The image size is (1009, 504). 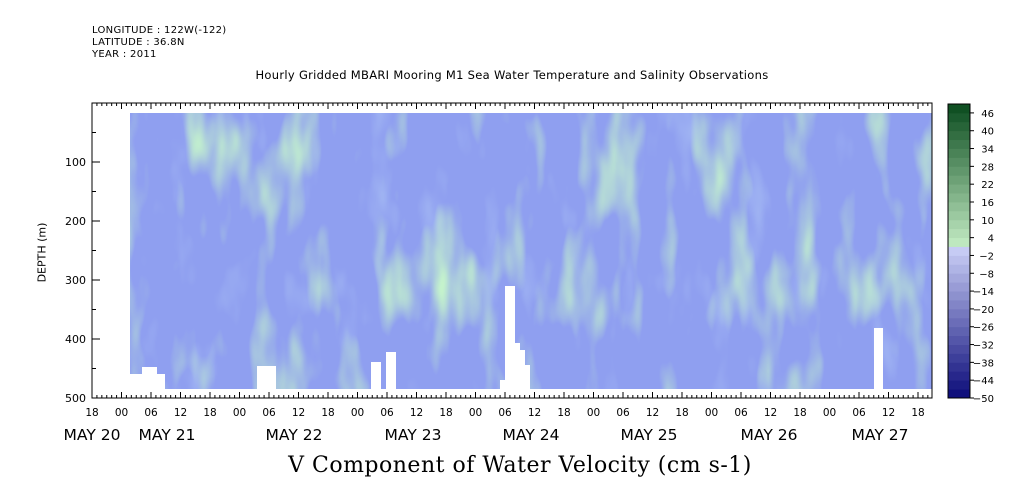 I want to click on x-axis-title: V Component of Water Velocity (cm s-1), so click(x=520, y=465).